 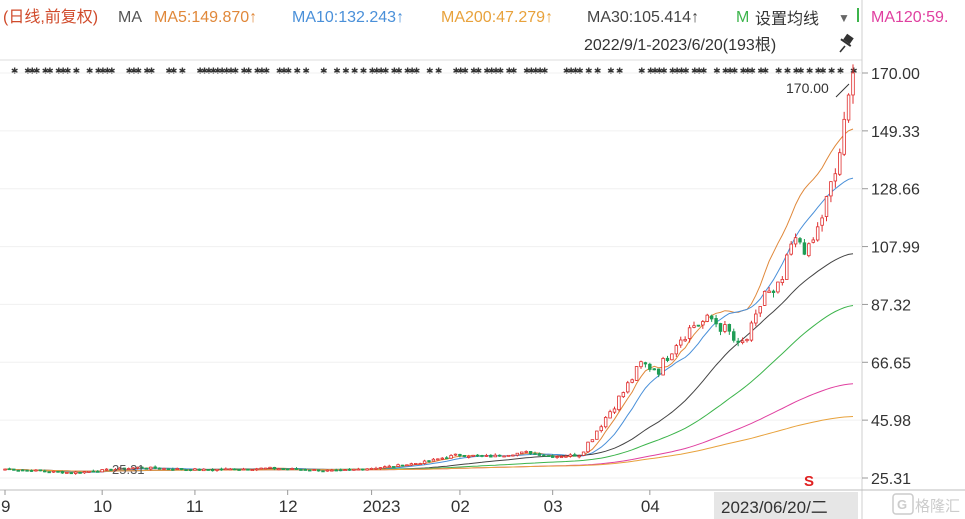 What do you see at coordinates (809, 481) in the screenshot?
I see `event-s-marker: S` at bounding box center [809, 481].